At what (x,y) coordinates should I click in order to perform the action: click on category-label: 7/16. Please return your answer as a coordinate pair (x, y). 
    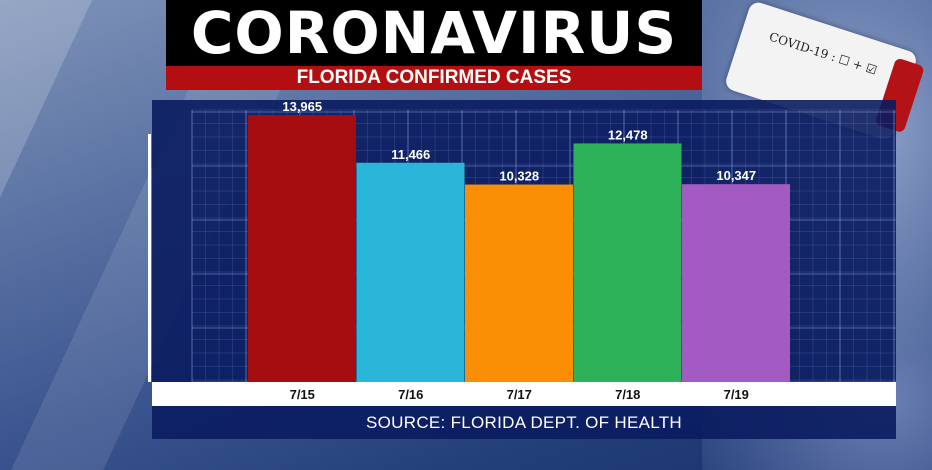
    Looking at the image, I should click on (410, 394).